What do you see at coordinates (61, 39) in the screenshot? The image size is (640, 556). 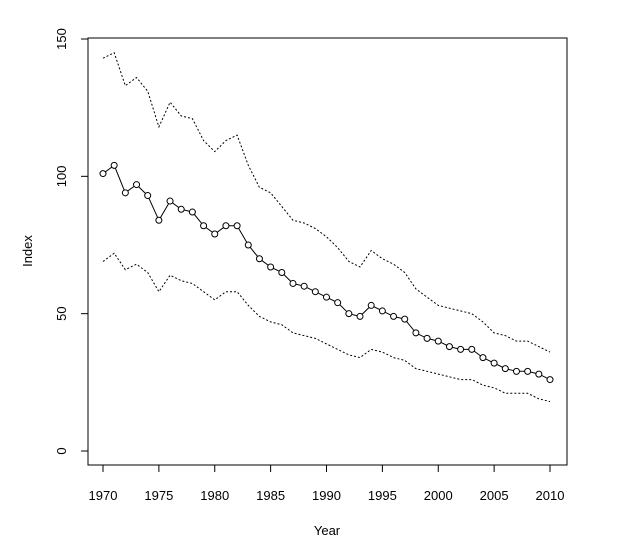 I see `y-tick-label: 150` at bounding box center [61, 39].